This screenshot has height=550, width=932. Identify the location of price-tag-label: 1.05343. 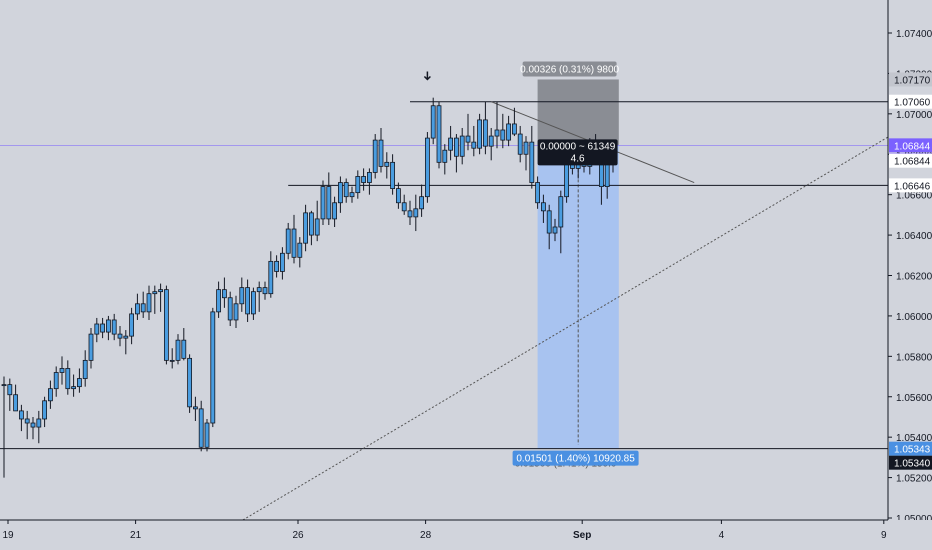
(912, 450).